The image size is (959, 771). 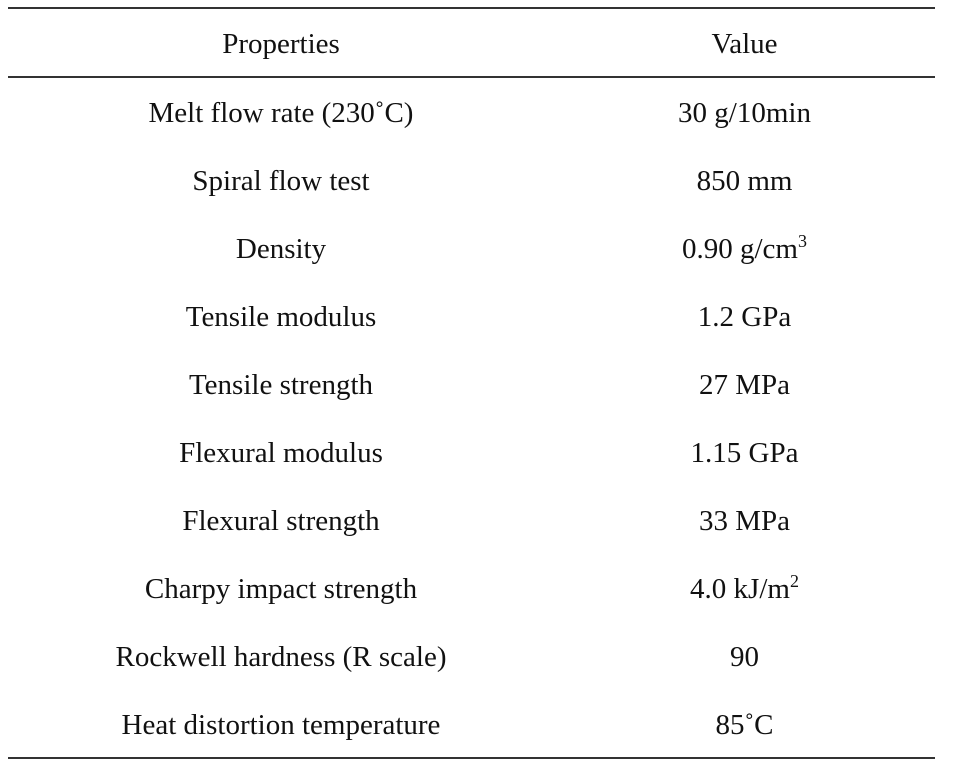 I want to click on property-cell: Spiral flow test, so click(x=281, y=180).